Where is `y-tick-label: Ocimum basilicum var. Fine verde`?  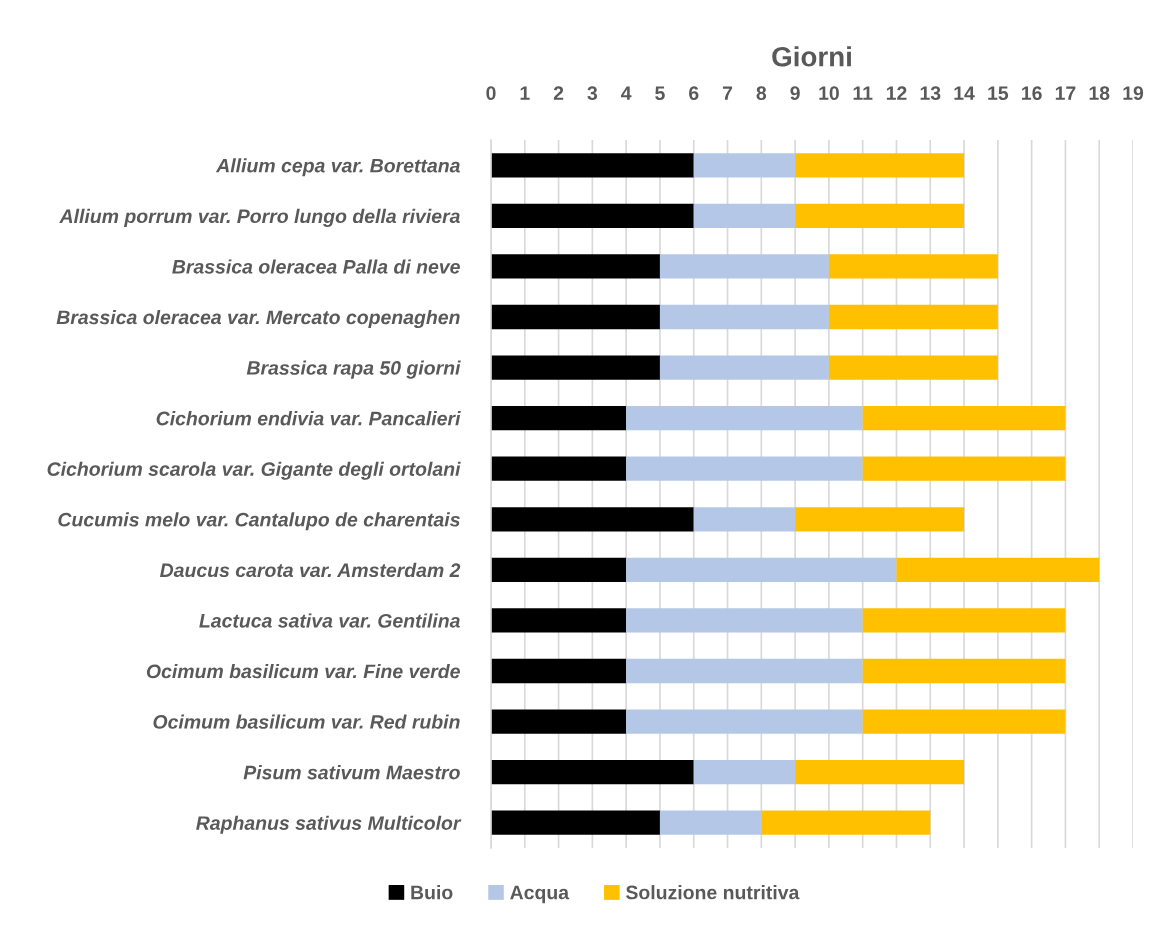
y-tick-label: Ocimum basilicum var. Fine verde is located at coordinates (303, 671).